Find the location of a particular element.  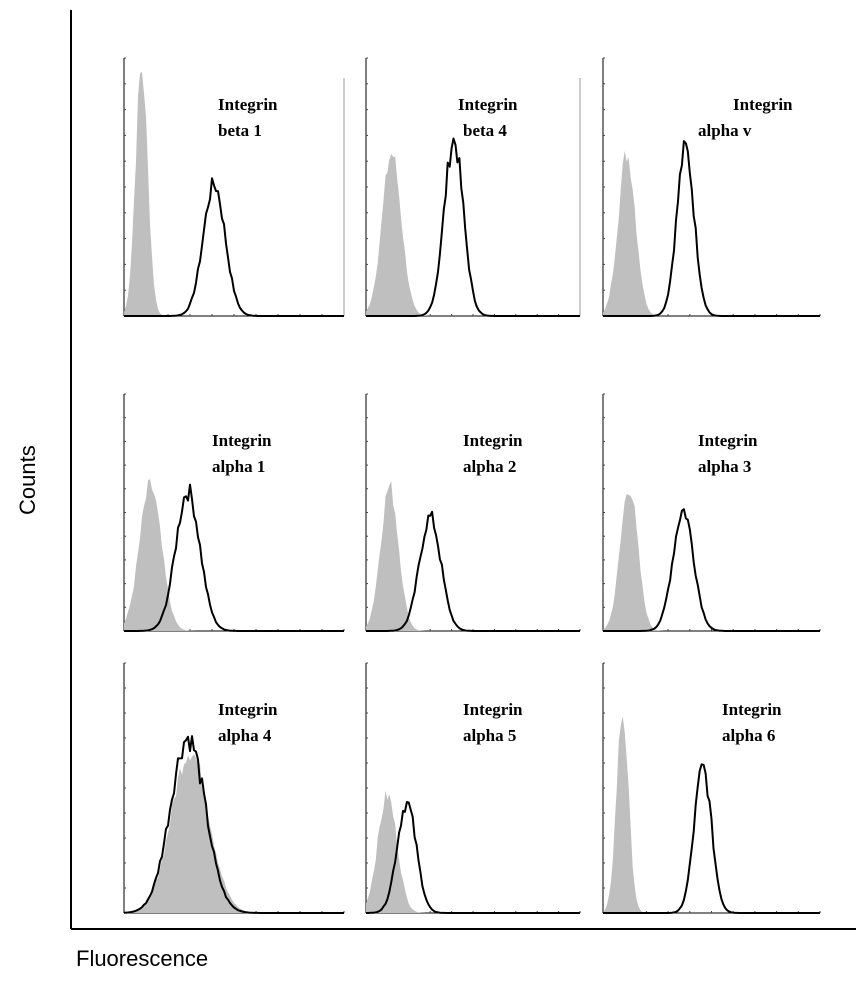

panel-title-line2: alpha 1 is located at coordinates (238, 466).